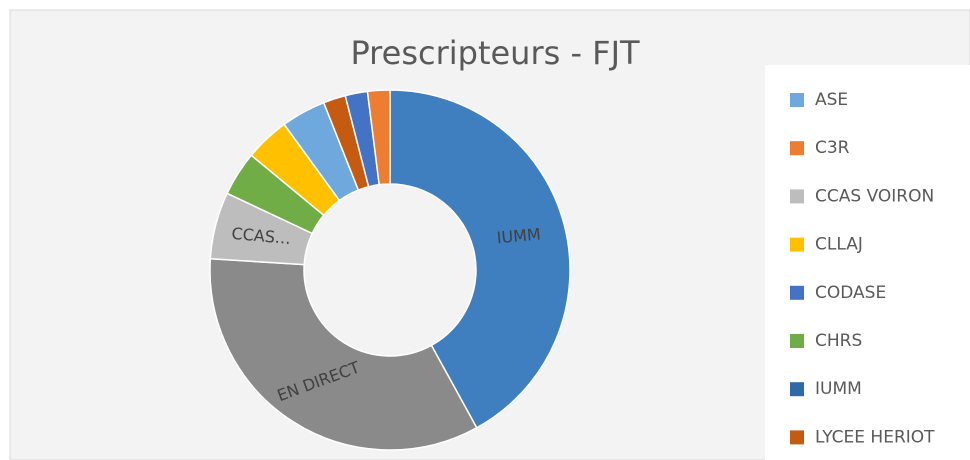 Image resolution: width=970 pixels, height=460 pixels. What do you see at coordinates (838, 389) in the screenshot?
I see `legend-label: IUMM` at bounding box center [838, 389].